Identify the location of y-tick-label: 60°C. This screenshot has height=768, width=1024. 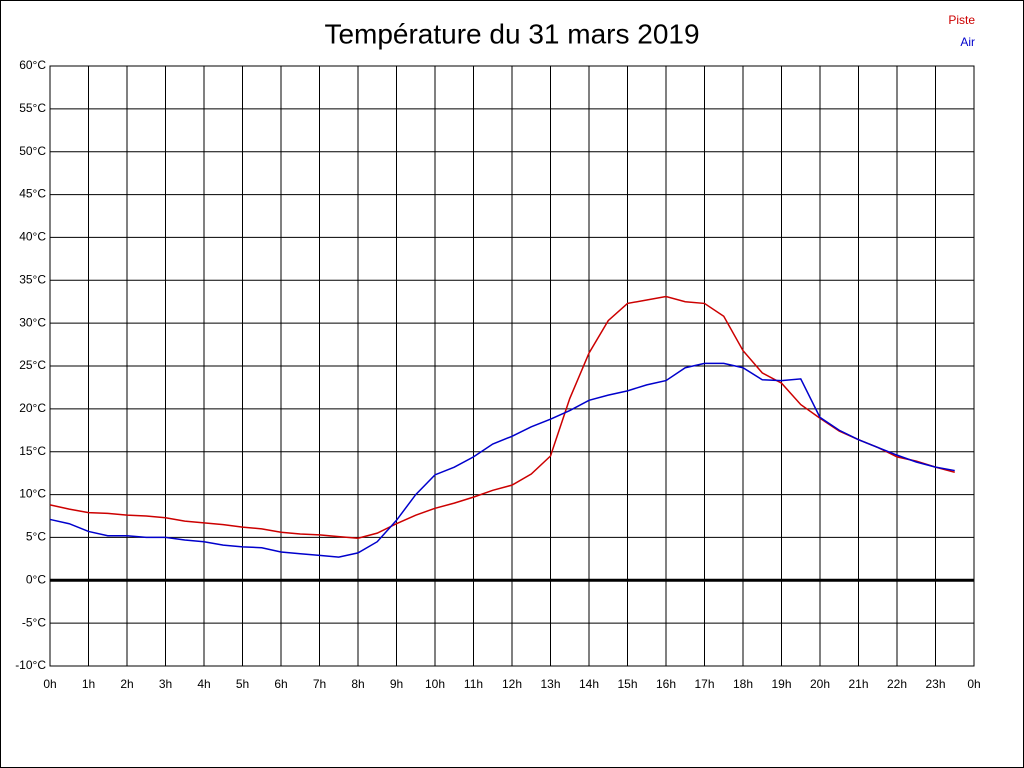
(32, 65).